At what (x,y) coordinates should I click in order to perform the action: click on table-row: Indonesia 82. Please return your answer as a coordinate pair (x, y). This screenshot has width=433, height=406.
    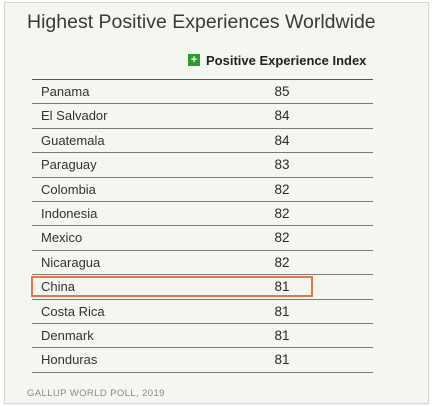
    Looking at the image, I should click on (202, 214).